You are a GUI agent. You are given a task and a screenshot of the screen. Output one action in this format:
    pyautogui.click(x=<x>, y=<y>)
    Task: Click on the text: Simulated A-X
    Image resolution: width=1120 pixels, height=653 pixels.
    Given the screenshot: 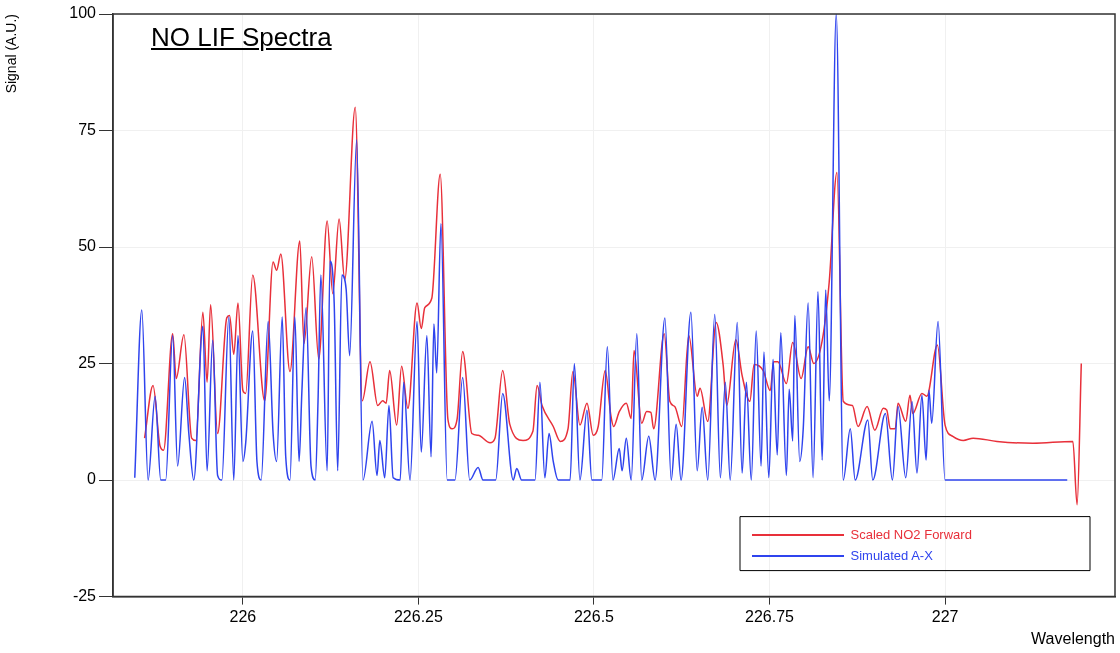 What is the action you would take?
    pyautogui.click(x=892, y=555)
    